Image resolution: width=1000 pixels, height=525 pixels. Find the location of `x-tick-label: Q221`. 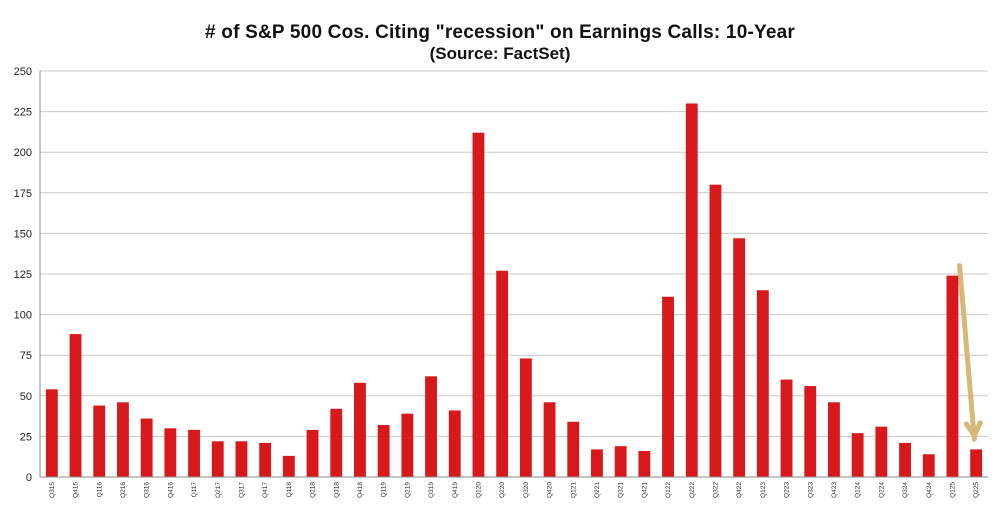

x-tick-label: Q221 is located at coordinates (597, 490).